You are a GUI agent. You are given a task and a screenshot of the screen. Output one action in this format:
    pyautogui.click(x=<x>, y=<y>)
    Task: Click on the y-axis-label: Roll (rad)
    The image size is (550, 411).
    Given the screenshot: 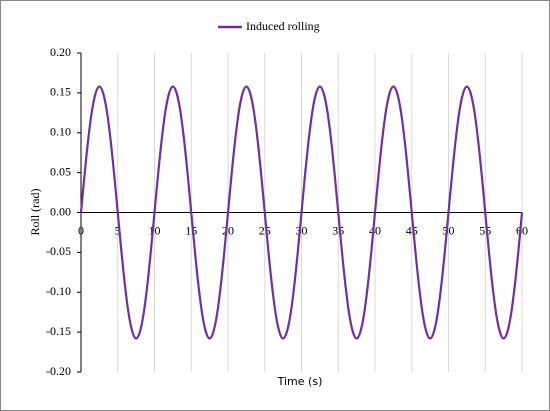 What is the action you would take?
    pyautogui.click(x=35, y=212)
    